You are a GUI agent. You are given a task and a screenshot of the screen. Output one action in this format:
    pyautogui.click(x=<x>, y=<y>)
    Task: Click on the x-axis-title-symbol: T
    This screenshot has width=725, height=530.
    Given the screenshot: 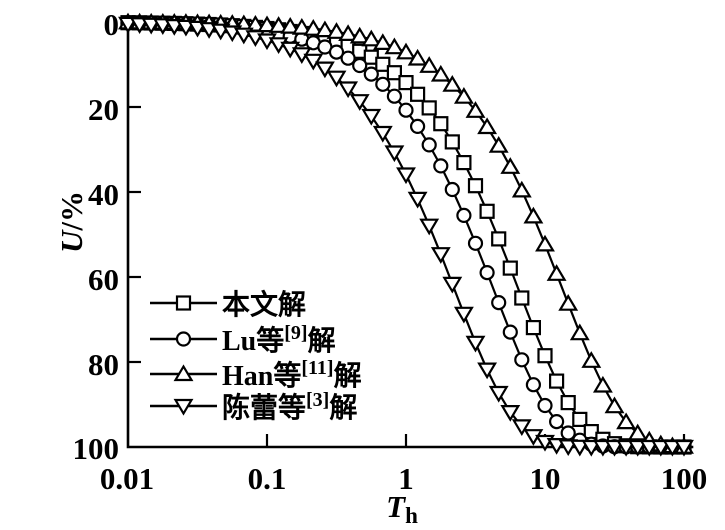 What is the action you would take?
    pyautogui.click(x=396, y=506)
    